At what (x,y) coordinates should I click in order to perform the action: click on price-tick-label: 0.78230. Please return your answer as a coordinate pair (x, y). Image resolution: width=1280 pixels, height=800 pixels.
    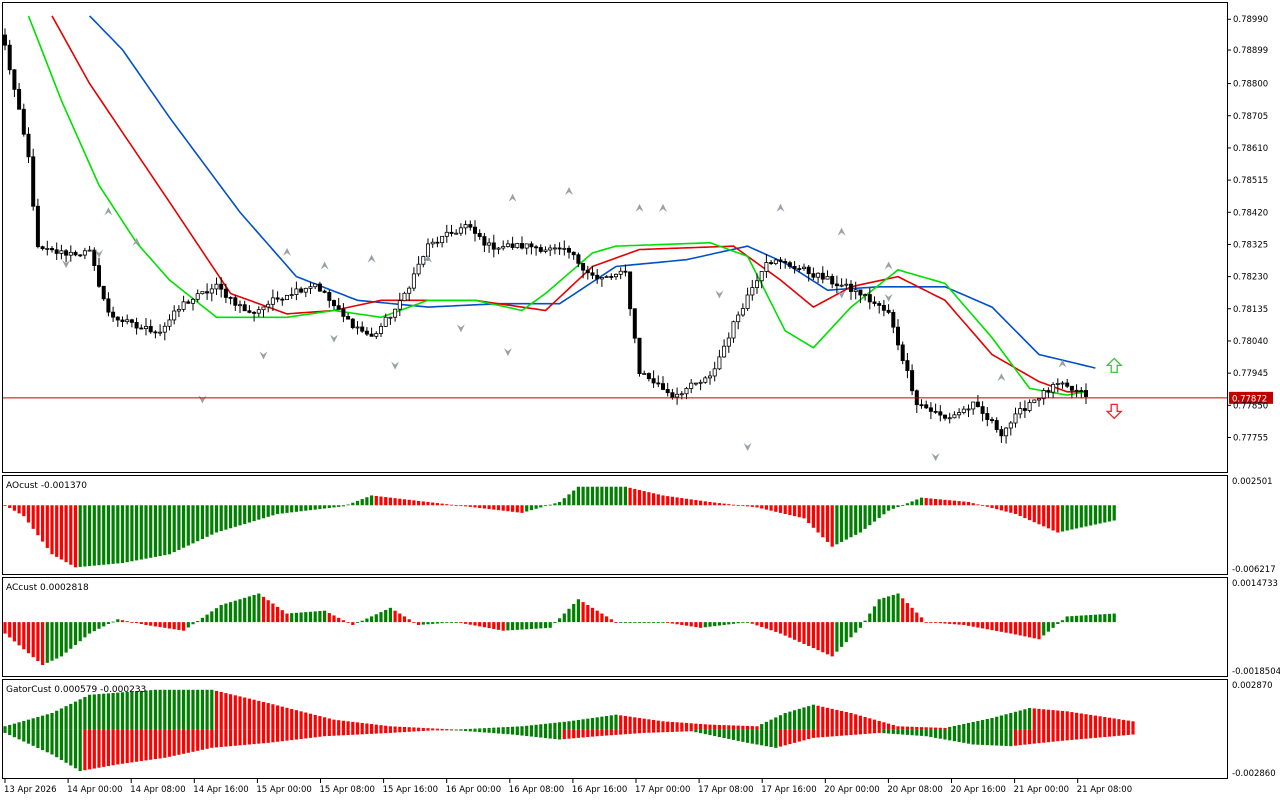
    Looking at the image, I should click on (1250, 278).